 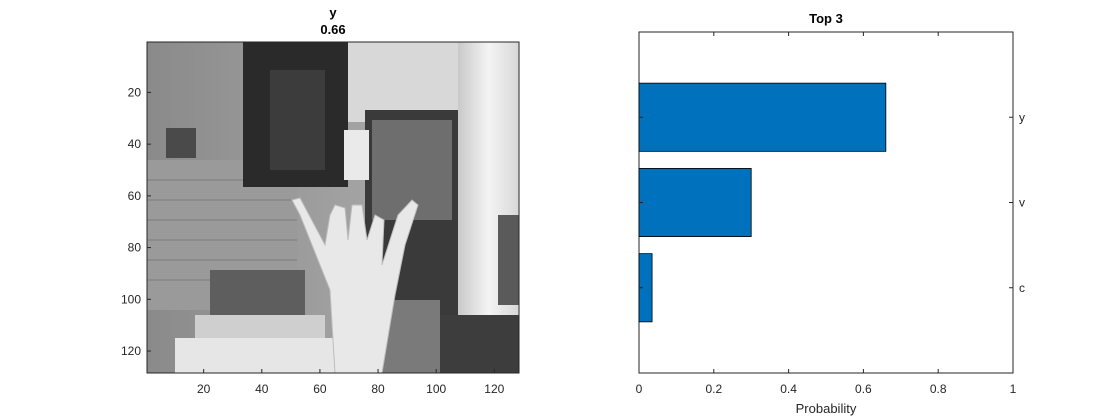 What do you see at coordinates (351, 382) in the screenshot?
I see `image-x-ticks: 20 40 60 80 100 120` at bounding box center [351, 382].